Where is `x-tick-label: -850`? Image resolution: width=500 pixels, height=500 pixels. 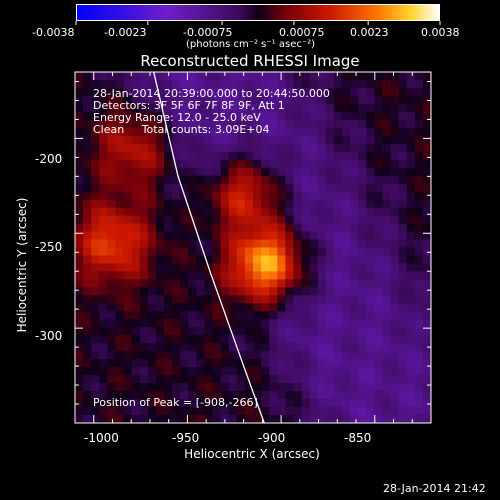 x-tick-label: -850 is located at coordinates (358, 438).